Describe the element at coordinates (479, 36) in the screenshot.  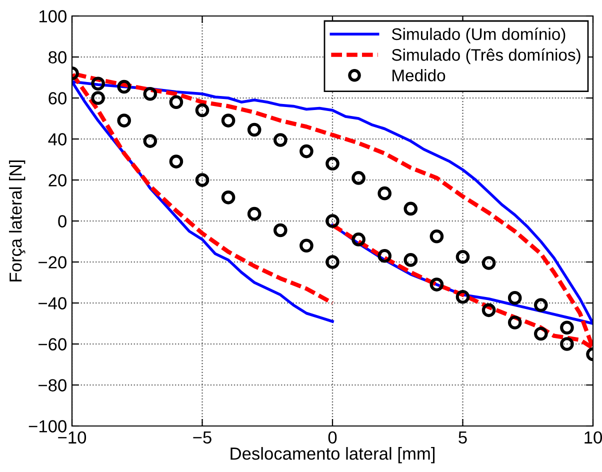
I see `legend-label: Simulado (Um domínio)` at that location.